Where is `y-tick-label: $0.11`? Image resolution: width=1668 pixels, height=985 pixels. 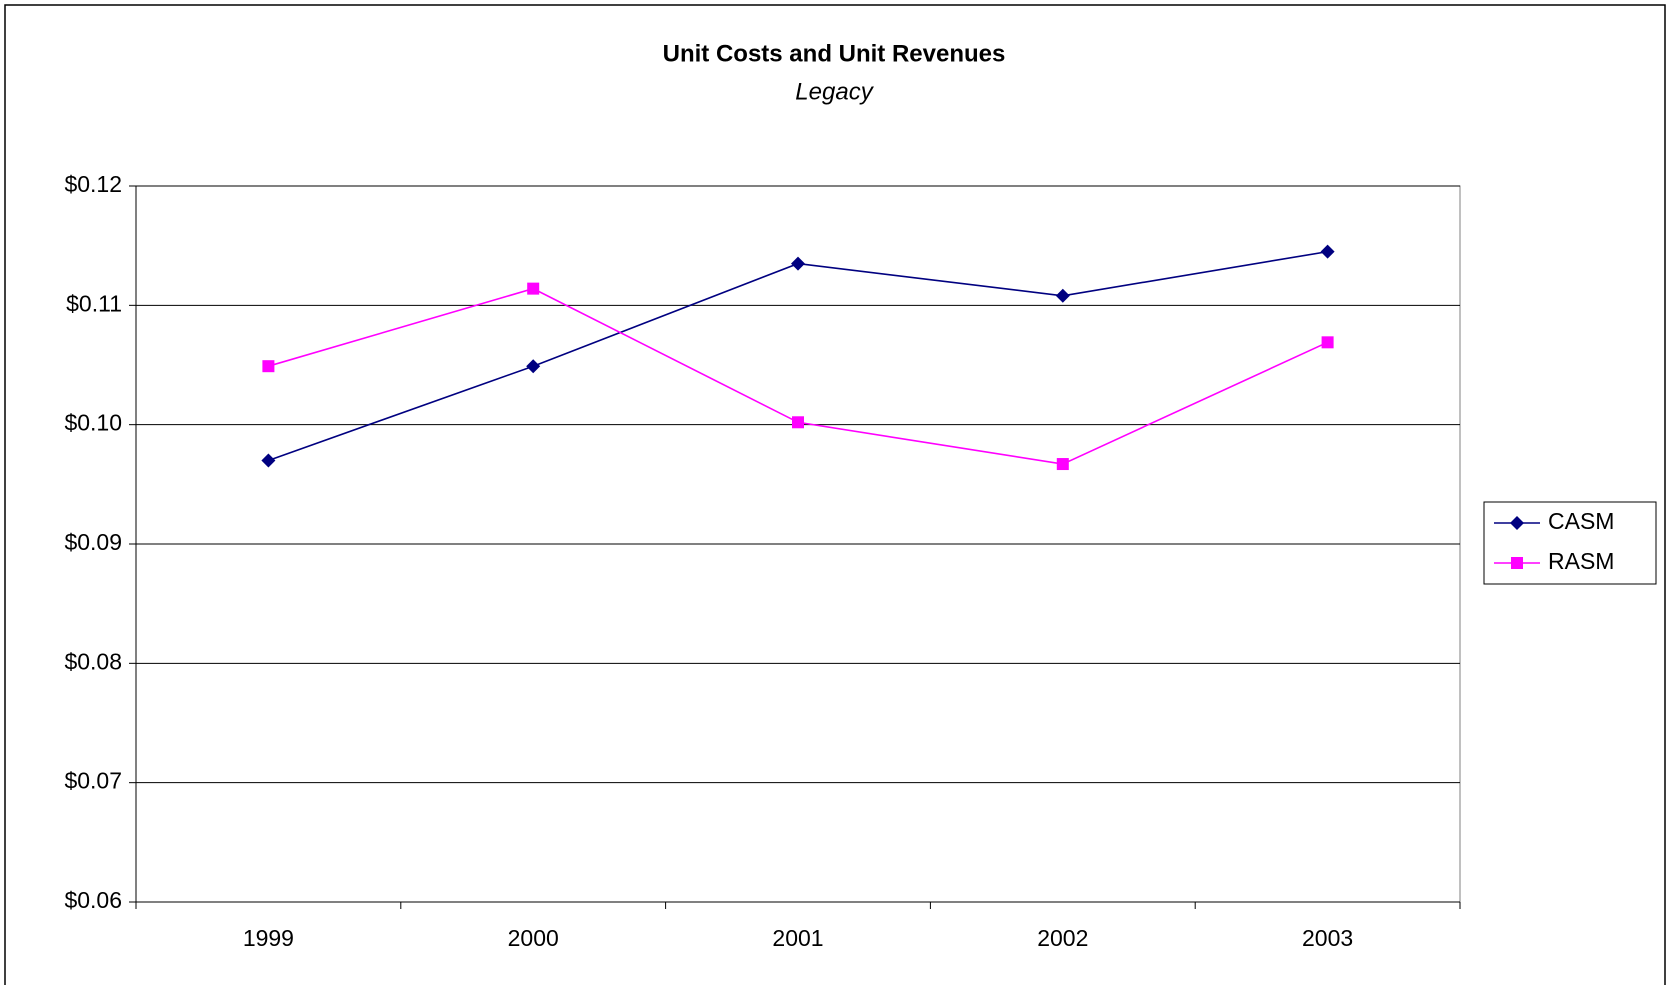
y-tick-label: $0.11 is located at coordinates (94, 303).